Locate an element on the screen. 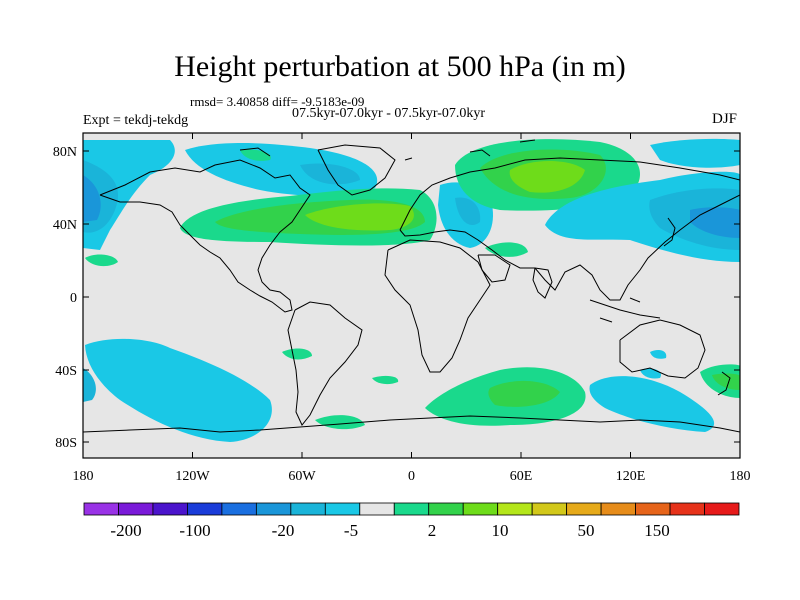 Image resolution: width=800 pixels, height=600 pixels. coastline-new-zealand is located at coordinates (724, 383).